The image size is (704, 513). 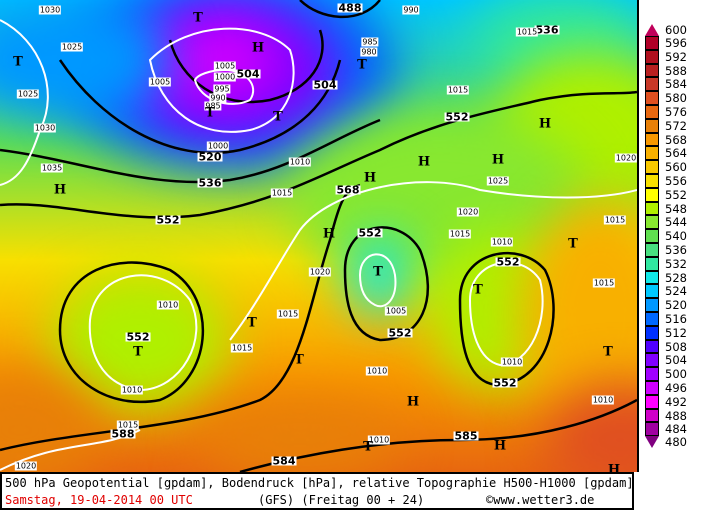 I want to click on caption-date: Samstag, 19-04-2014 00 UTC, so click(x=99, y=500).